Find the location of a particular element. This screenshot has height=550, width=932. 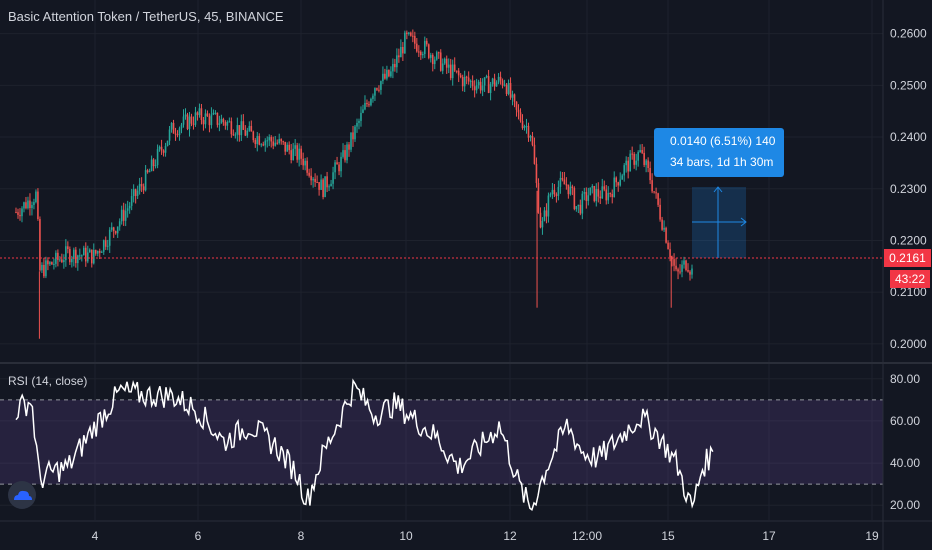

tradingview-cloud-icon is located at coordinates (22, 495).